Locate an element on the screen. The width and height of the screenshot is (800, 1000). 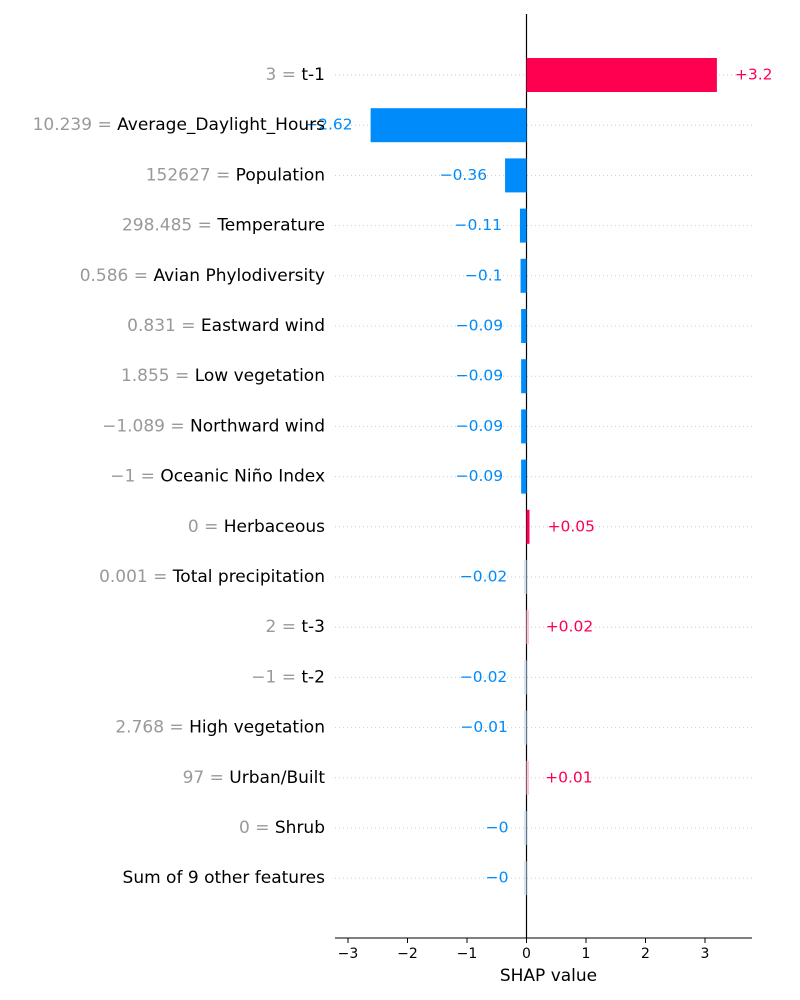
feature-label: 3 = t-1 is located at coordinates (296, 75).